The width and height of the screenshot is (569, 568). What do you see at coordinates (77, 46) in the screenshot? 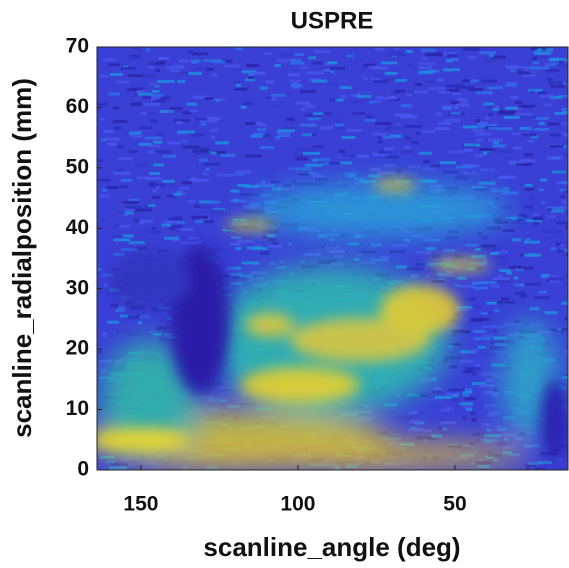
I see `y-tick-label: 70` at bounding box center [77, 46].